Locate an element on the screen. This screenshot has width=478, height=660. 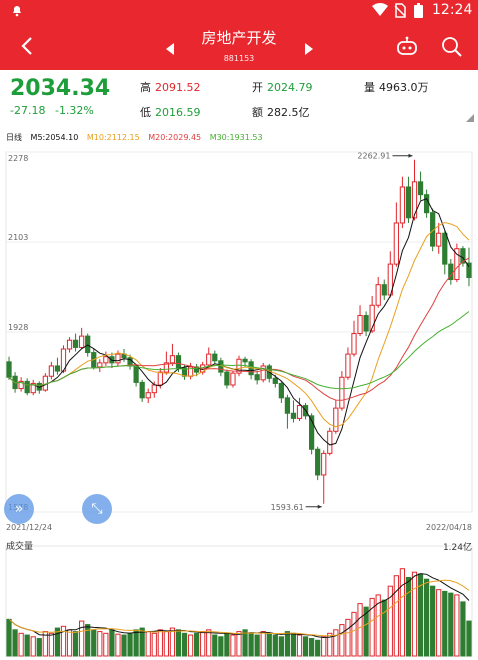
low-field: 低 2016.59 is located at coordinates (170, 112).